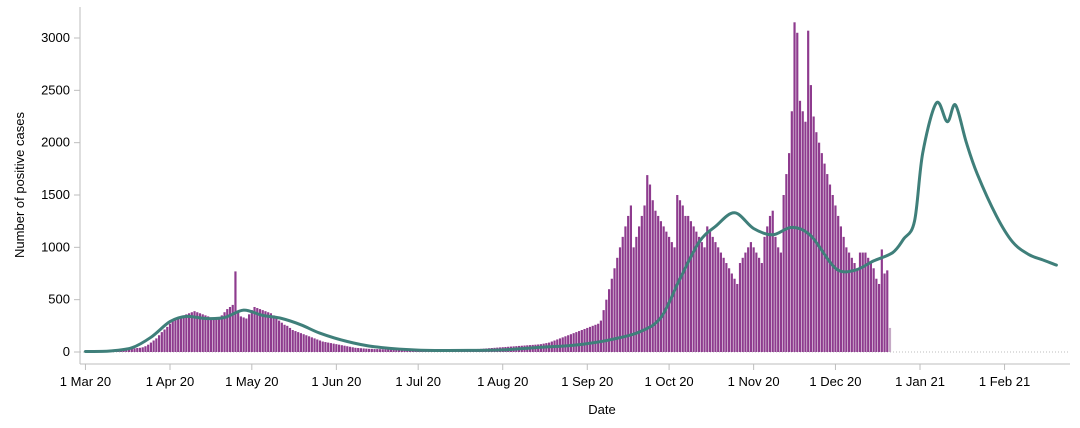  I want to click on x-tick-label: 1 Jul 20, so click(418, 381).